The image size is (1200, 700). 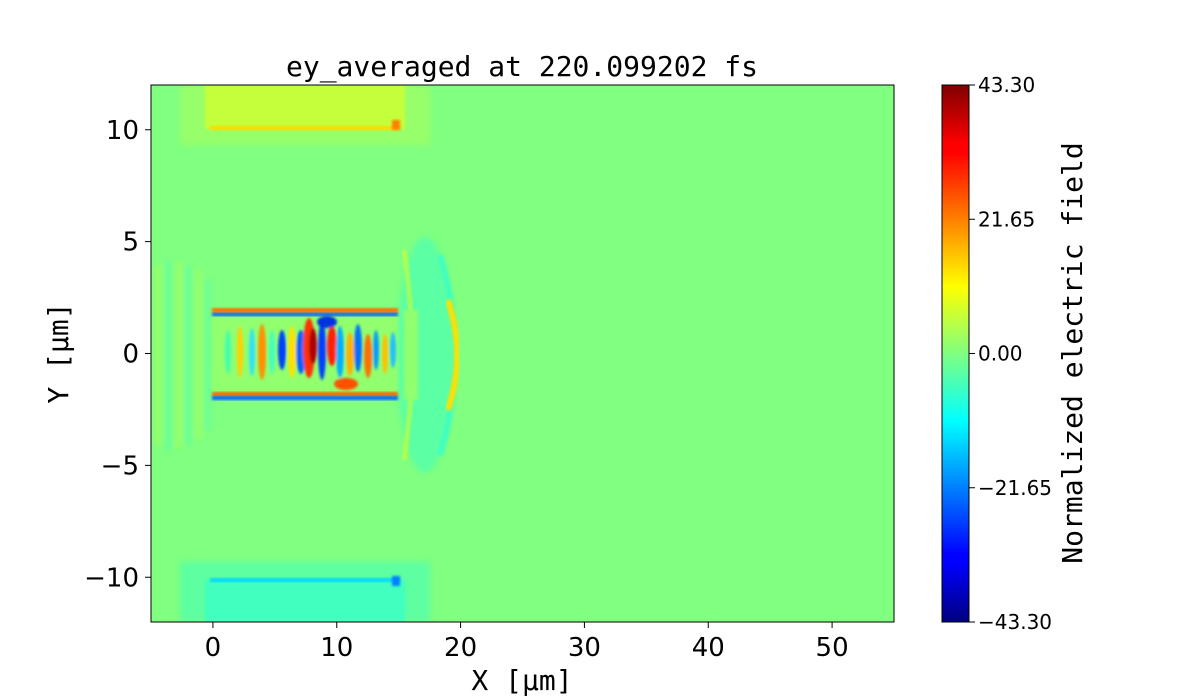 I want to click on colorbar-label: Normalized electric field, so click(x=1072, y=352).